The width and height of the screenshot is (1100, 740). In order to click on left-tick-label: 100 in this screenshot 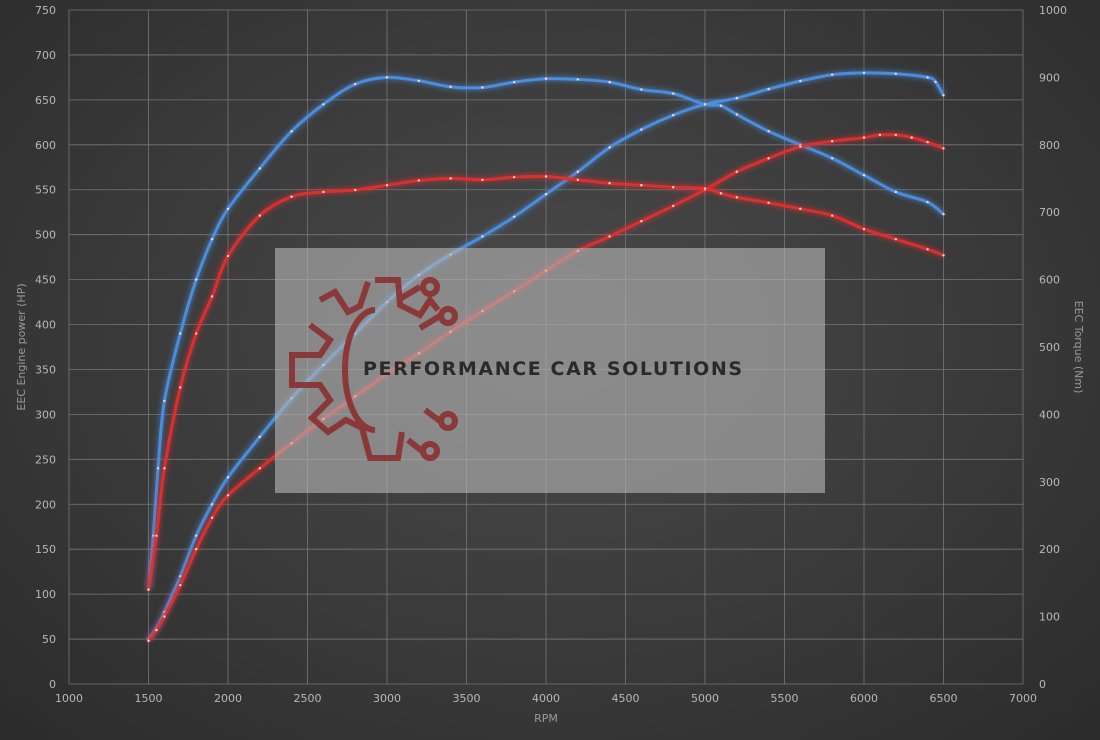, I will do `click(45, 594)`.